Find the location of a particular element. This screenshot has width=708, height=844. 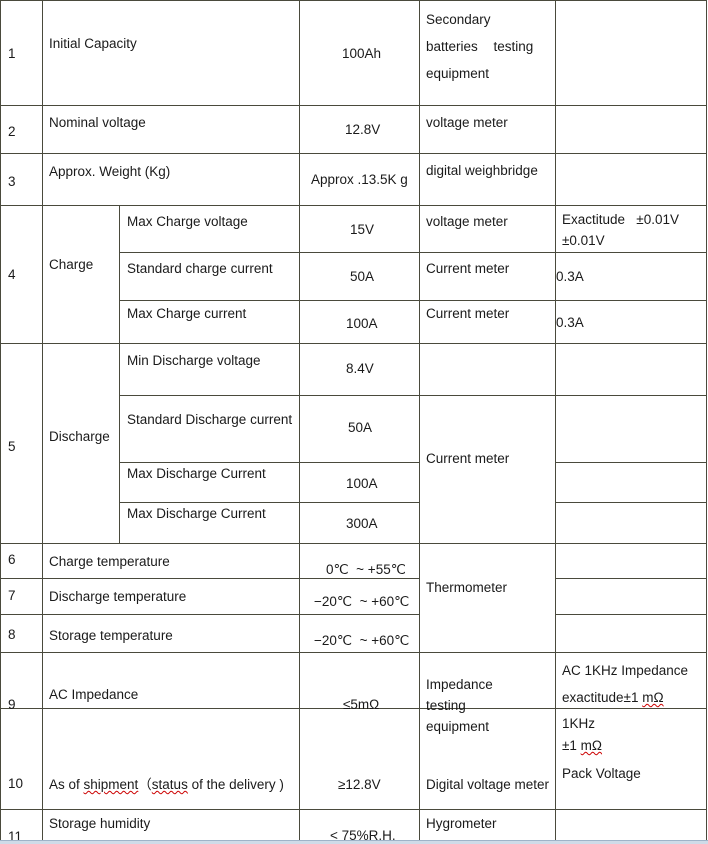

row-number: 9 is located at coordinates (12, 704).